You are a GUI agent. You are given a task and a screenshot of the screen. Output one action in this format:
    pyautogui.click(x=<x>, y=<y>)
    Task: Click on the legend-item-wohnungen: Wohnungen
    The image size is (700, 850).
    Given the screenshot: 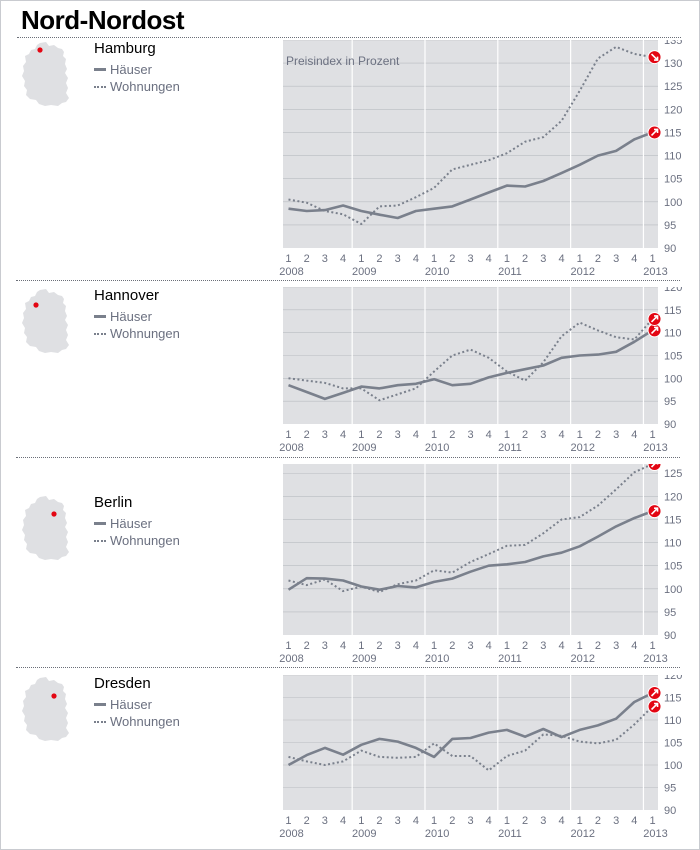 What is the action you would take?
    pyautogui.click(x=137, y=86)
    